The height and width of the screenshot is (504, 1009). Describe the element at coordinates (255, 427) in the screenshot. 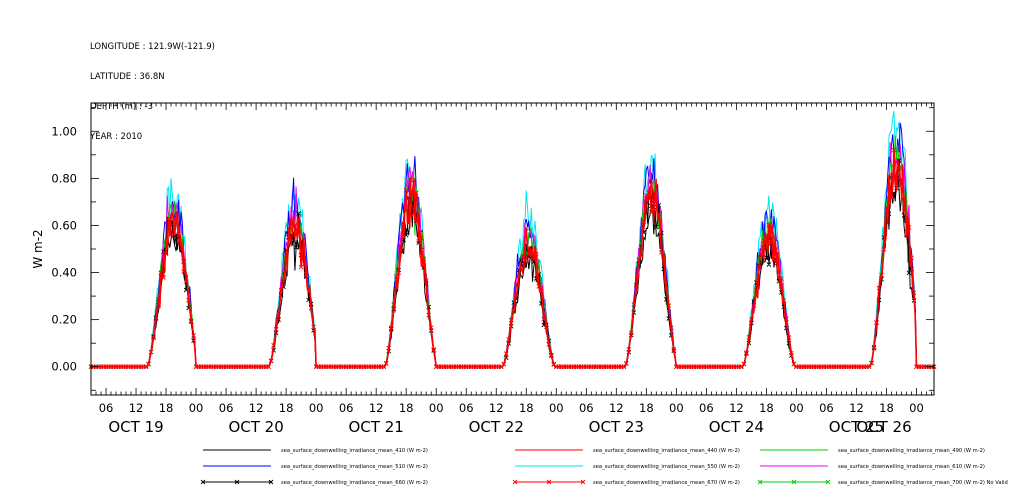

I see `x-day-label: OCT 20` at that location.